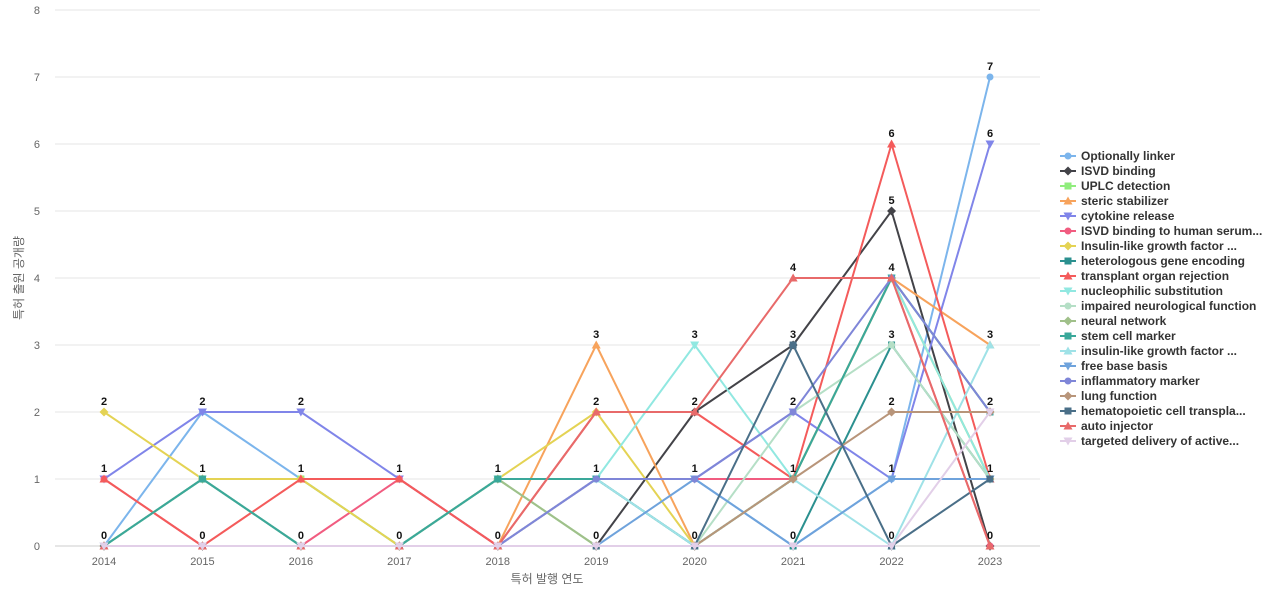 The width and height of the screenshot is (1280, 605). I want to click on data-label: 6, so click(990, 134).